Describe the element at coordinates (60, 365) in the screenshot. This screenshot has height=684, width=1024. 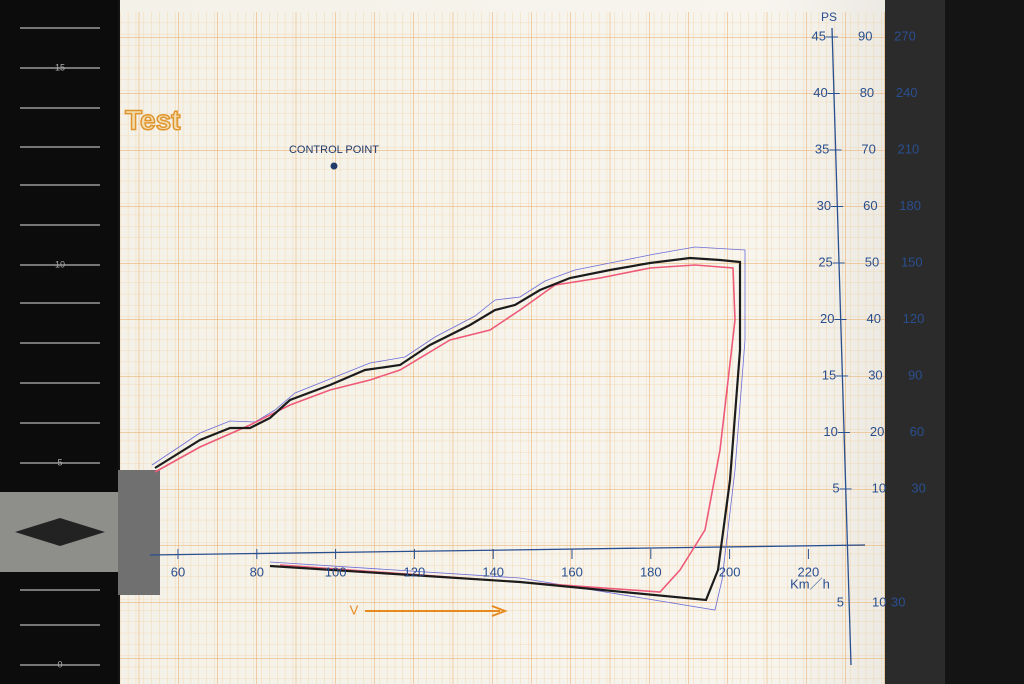
I see `ruler-labels: 15 10 5 0` at that location.